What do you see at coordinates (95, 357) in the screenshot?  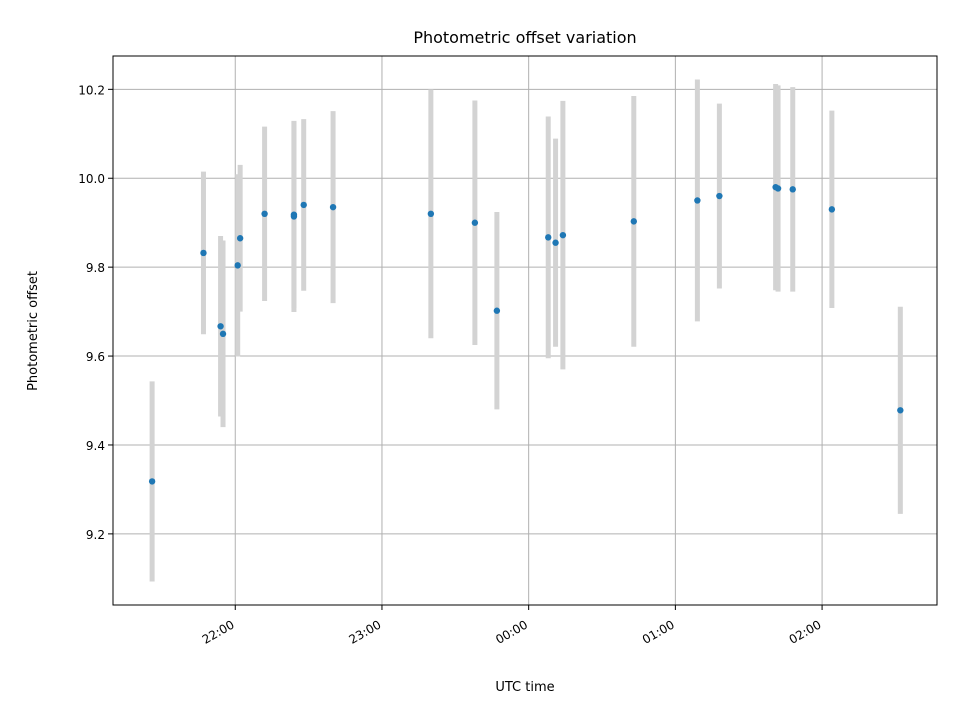 I see `y-tick-label: 9.6` at bounding box center [95, 357].